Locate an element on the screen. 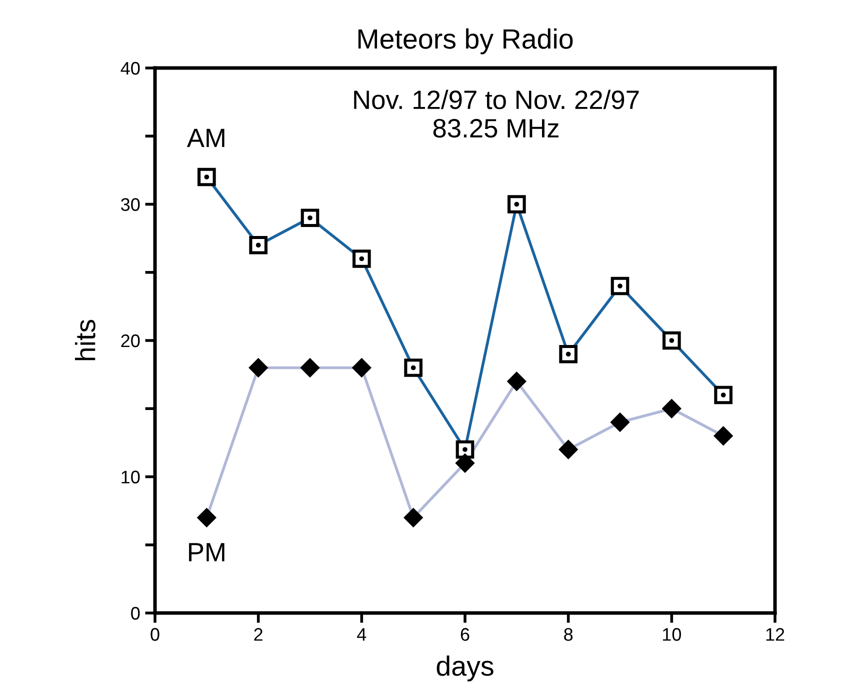 This screenshot has height=697, width=847. y-tick-label: 30 is located at coordinates (130, 204).